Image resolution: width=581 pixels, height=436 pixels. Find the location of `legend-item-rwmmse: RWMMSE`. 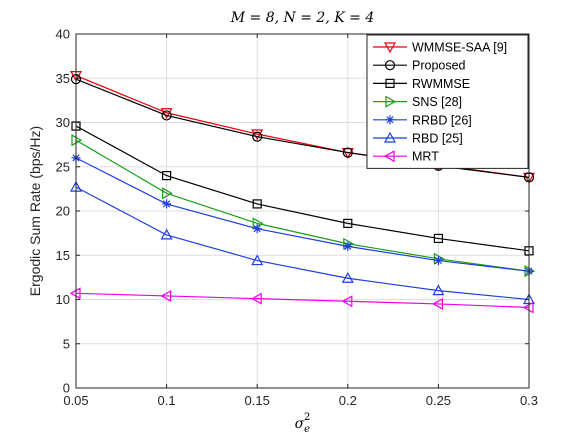

legend-item-rwmmse: RWMMSE is located at coordinates (421, 84).